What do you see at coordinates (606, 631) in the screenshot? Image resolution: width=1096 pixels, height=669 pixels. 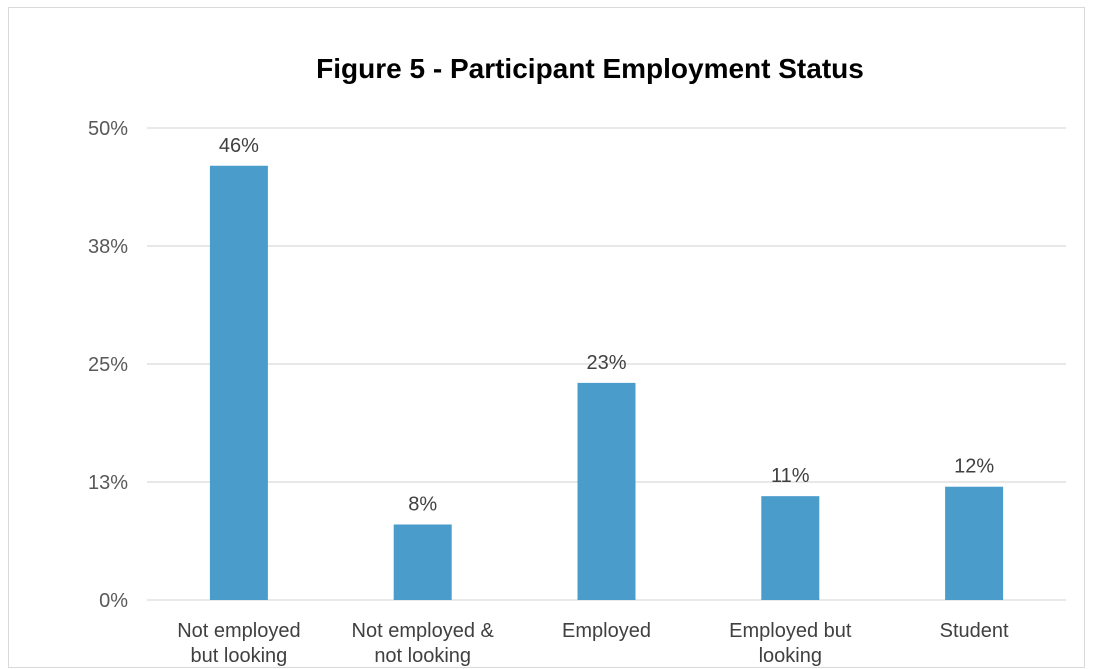 I see `x-tick-label: Employed` at bounding box center [606, 631].